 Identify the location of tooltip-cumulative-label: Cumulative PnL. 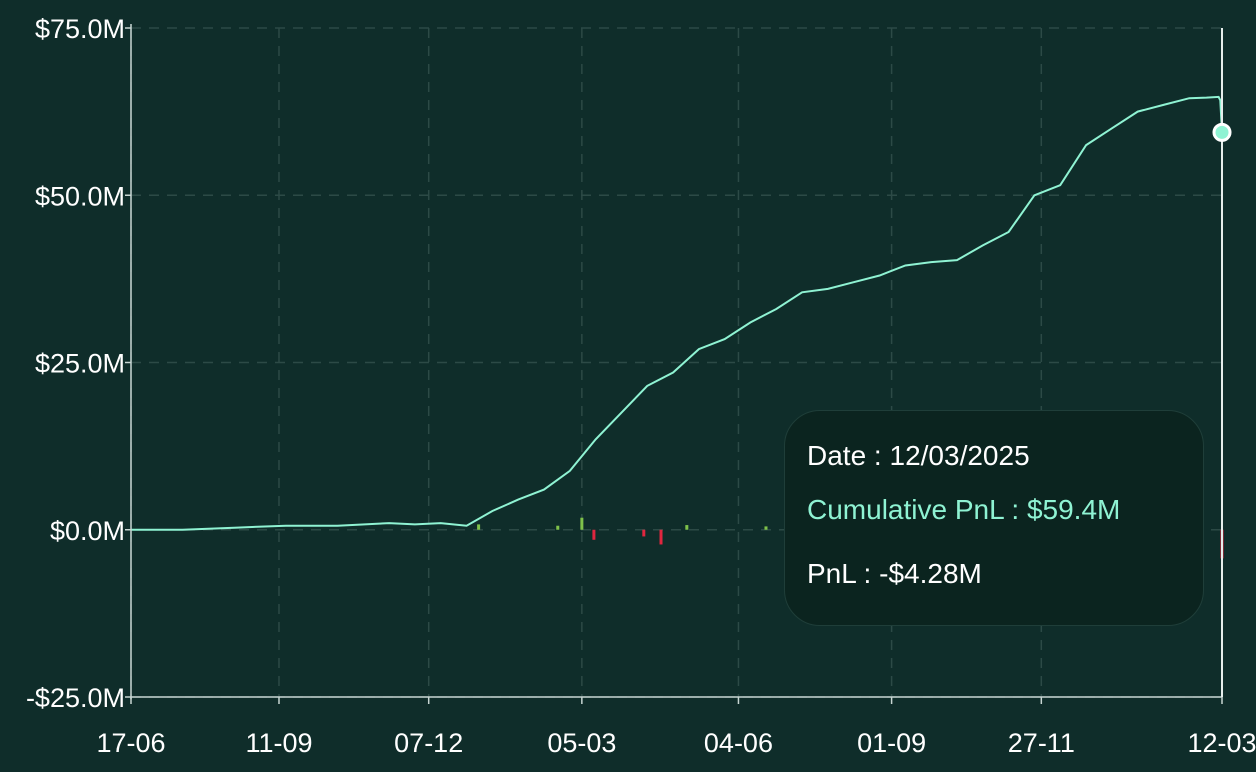
(905, 509).